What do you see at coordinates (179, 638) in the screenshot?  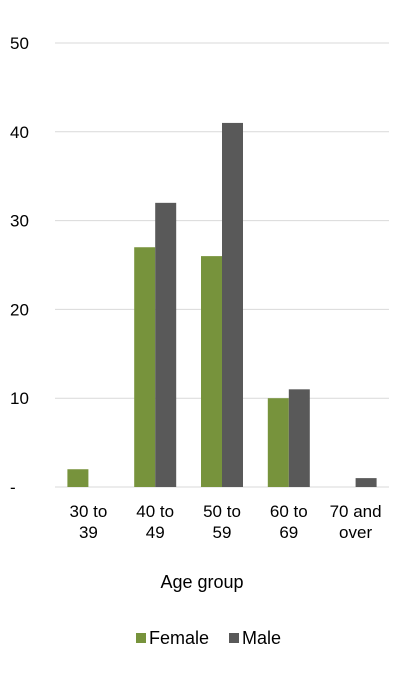 I see `legend-label-female: Female` at bounding box center [179, 638].